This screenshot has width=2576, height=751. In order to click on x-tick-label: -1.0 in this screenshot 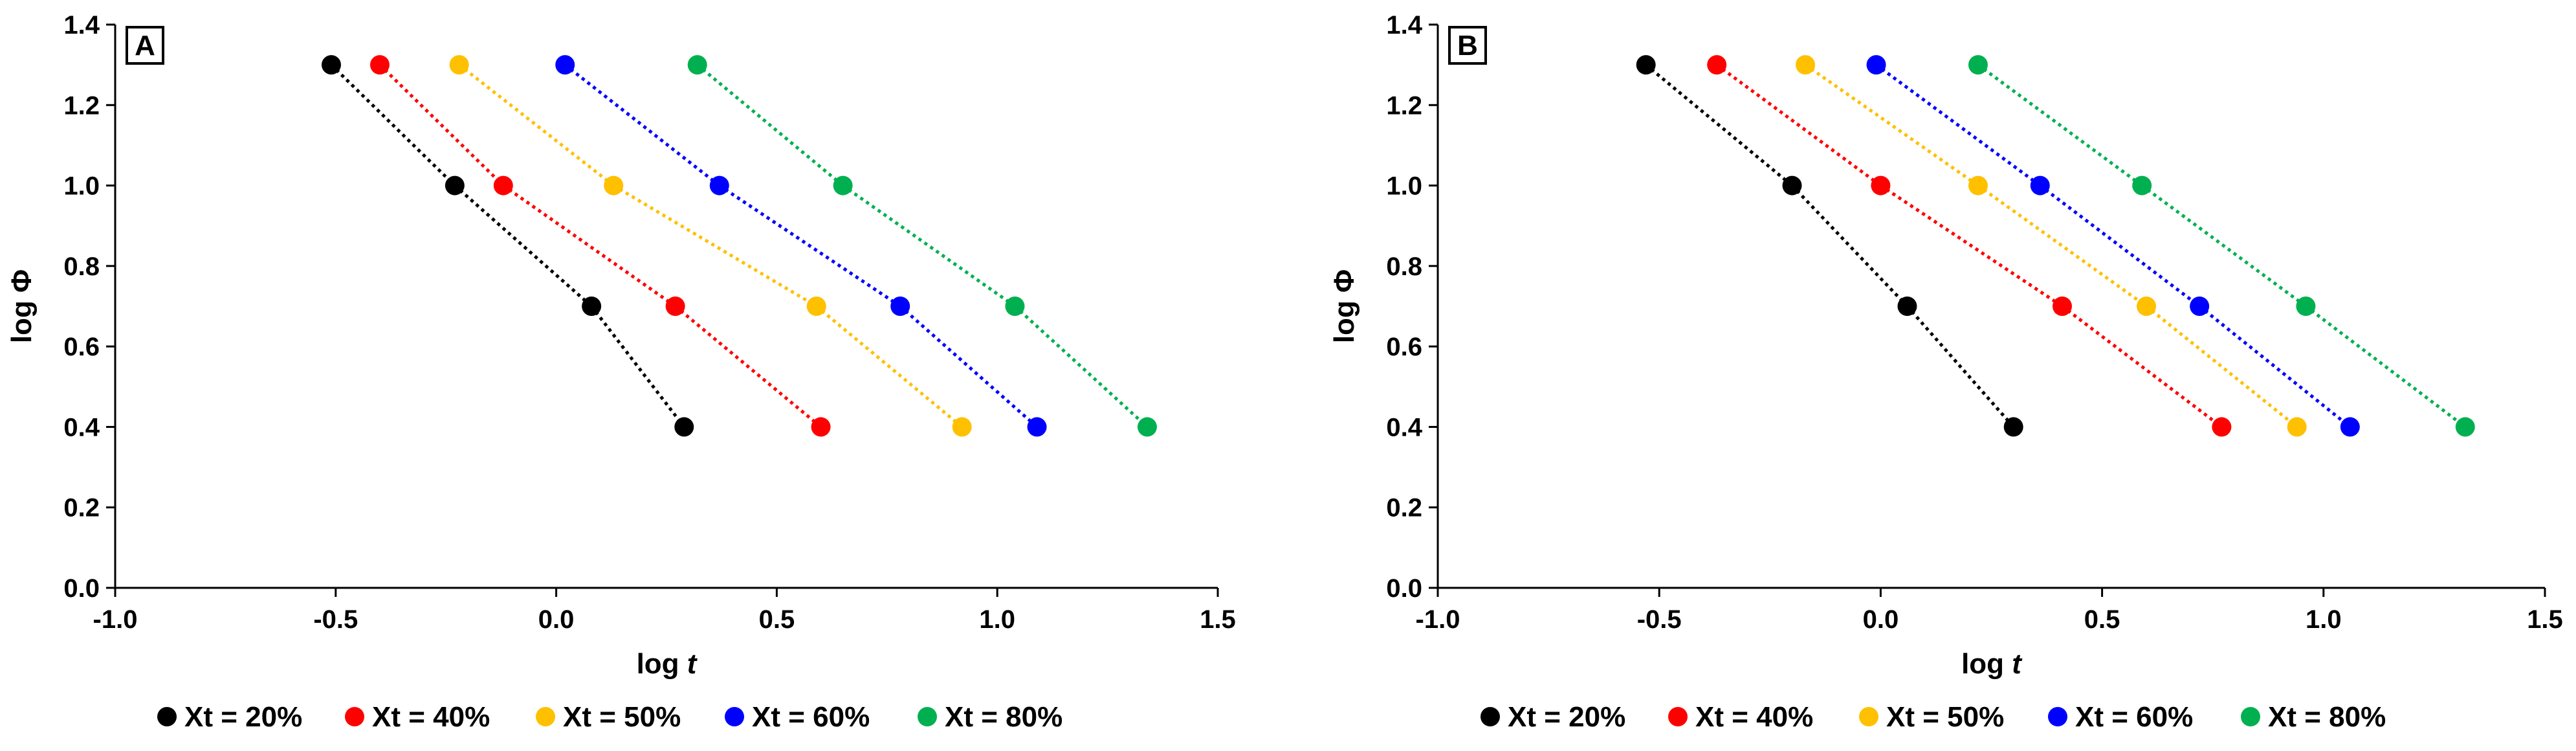, I will do `click(1438, 619)`.